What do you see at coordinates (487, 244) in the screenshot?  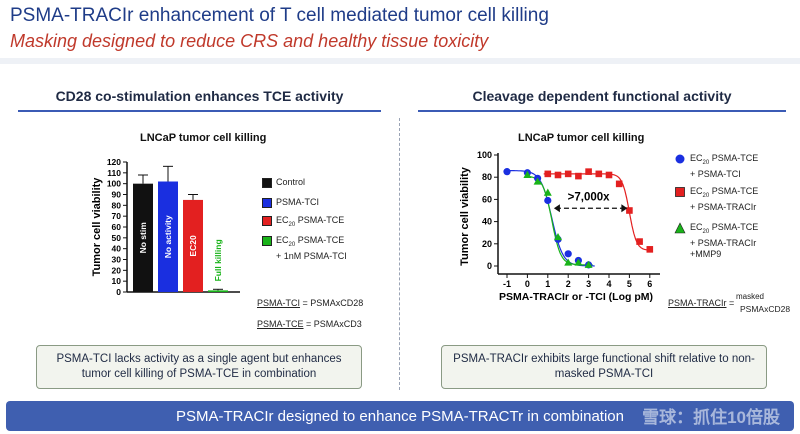 I see `dose-y-tick-label: 20` at bounding box center [487, 244].